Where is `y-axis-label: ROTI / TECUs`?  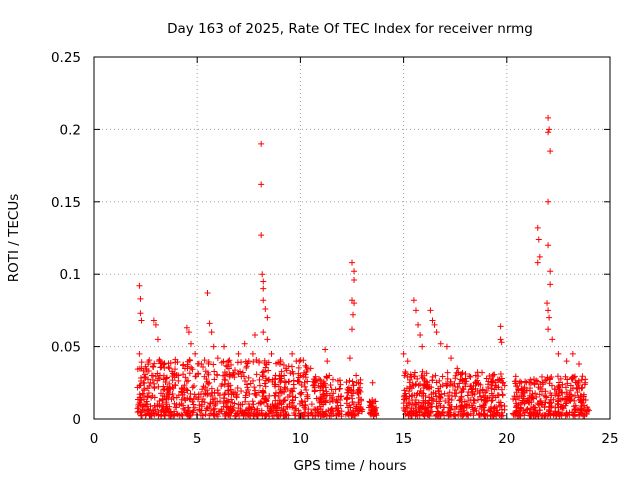 y-axis-label: ROTI / TECUs is located at coordinates (14, 238).